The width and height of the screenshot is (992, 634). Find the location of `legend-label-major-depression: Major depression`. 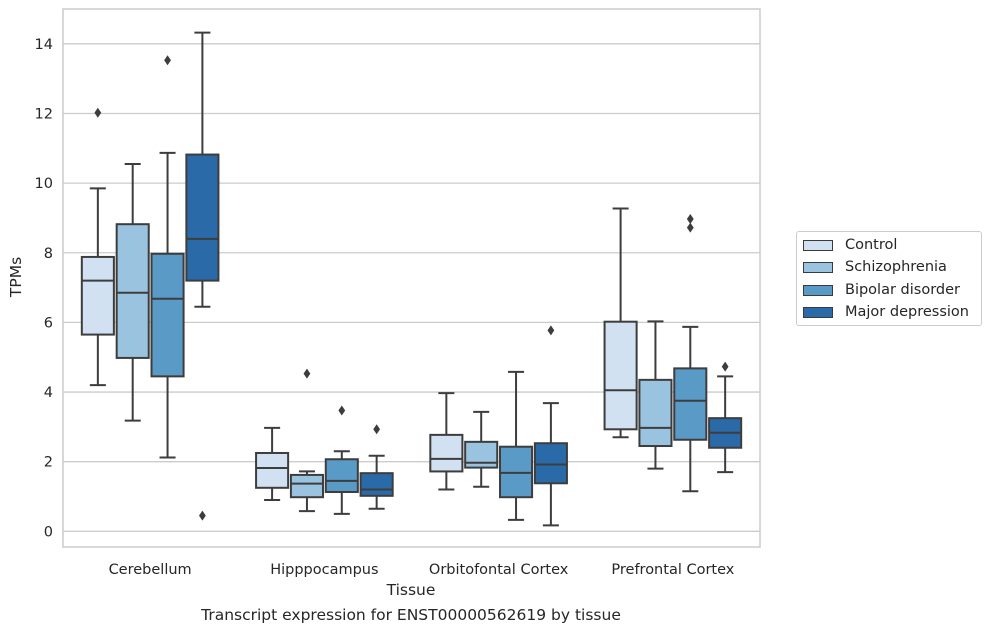

legend-label-major-depression: Major depression is located at coordinates (907, 312).